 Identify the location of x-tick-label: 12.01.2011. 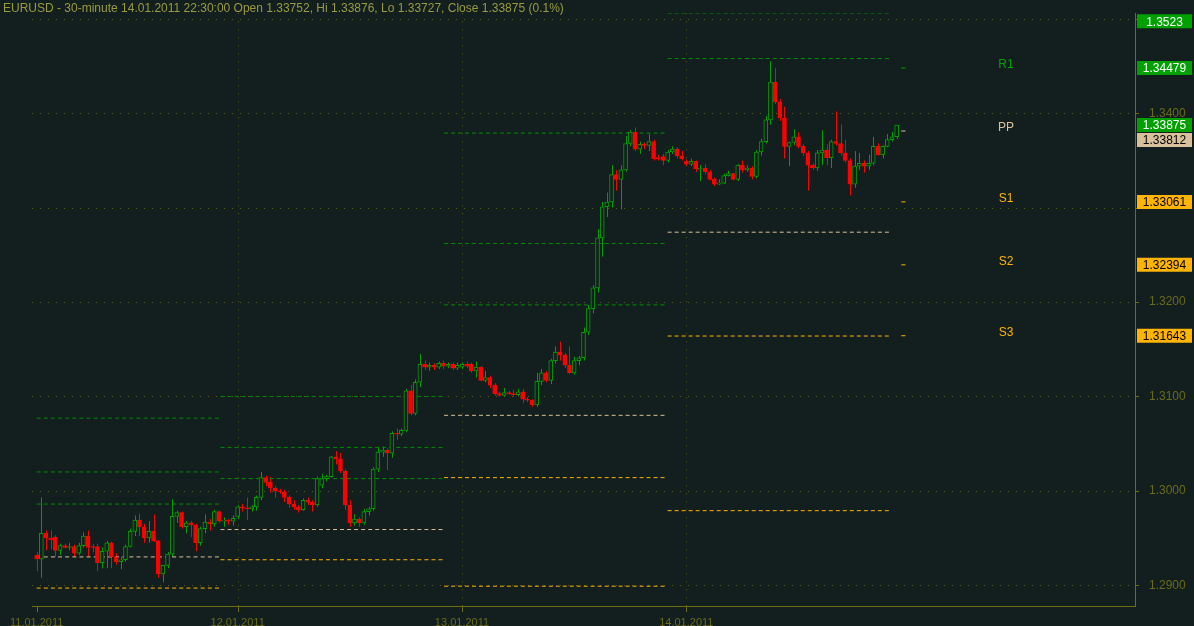
(237, 620).